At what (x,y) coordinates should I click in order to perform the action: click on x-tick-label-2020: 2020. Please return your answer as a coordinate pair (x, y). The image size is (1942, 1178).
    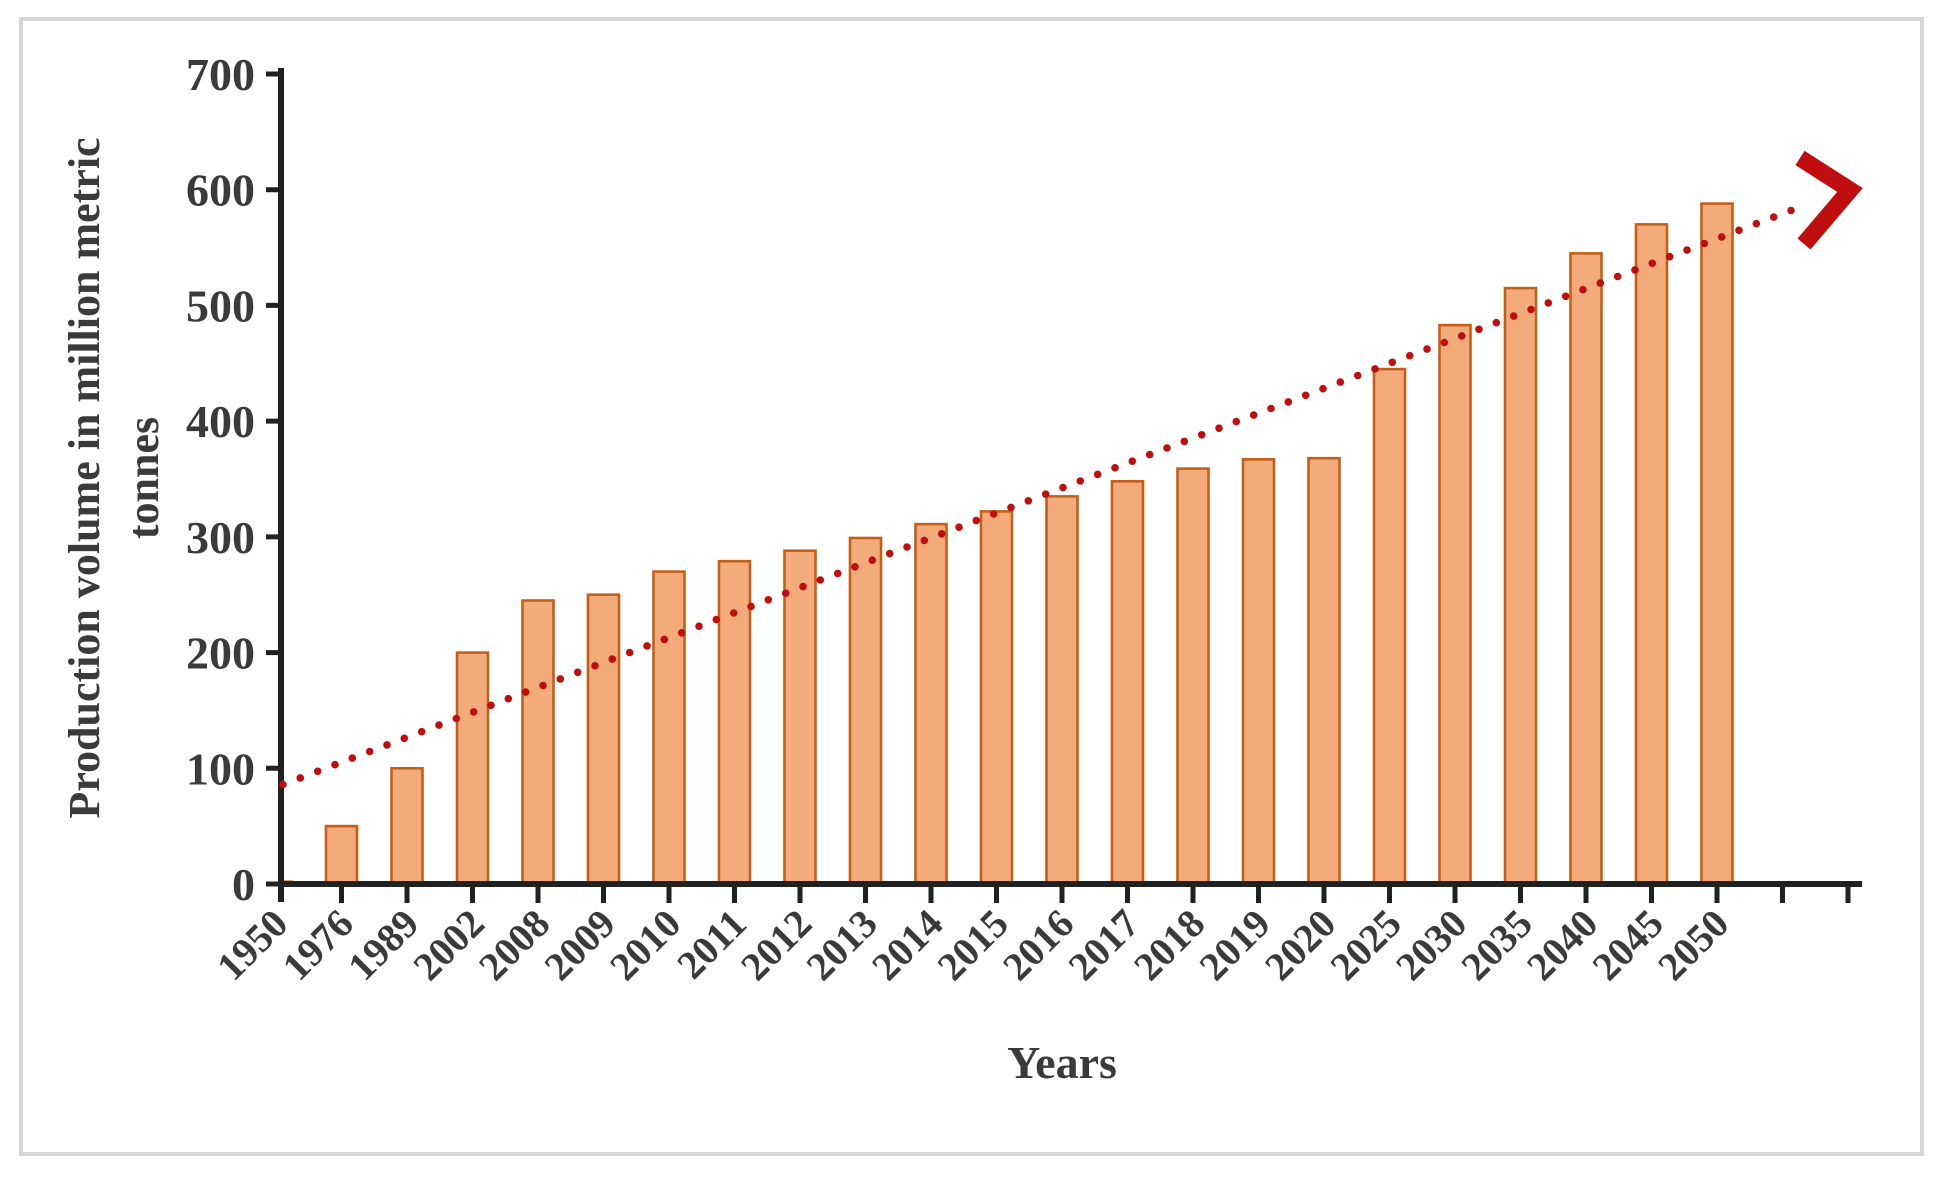
    Looking at the image, I should click on (1300, 945).